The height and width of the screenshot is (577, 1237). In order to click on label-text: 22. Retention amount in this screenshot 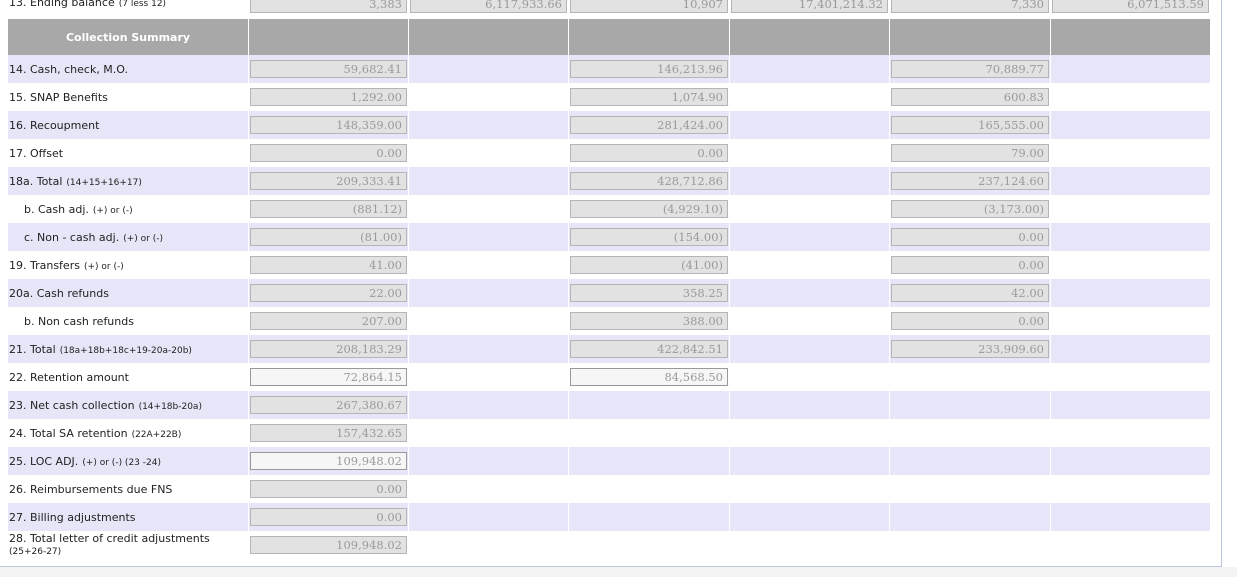, I will do `click(69, 377)`.